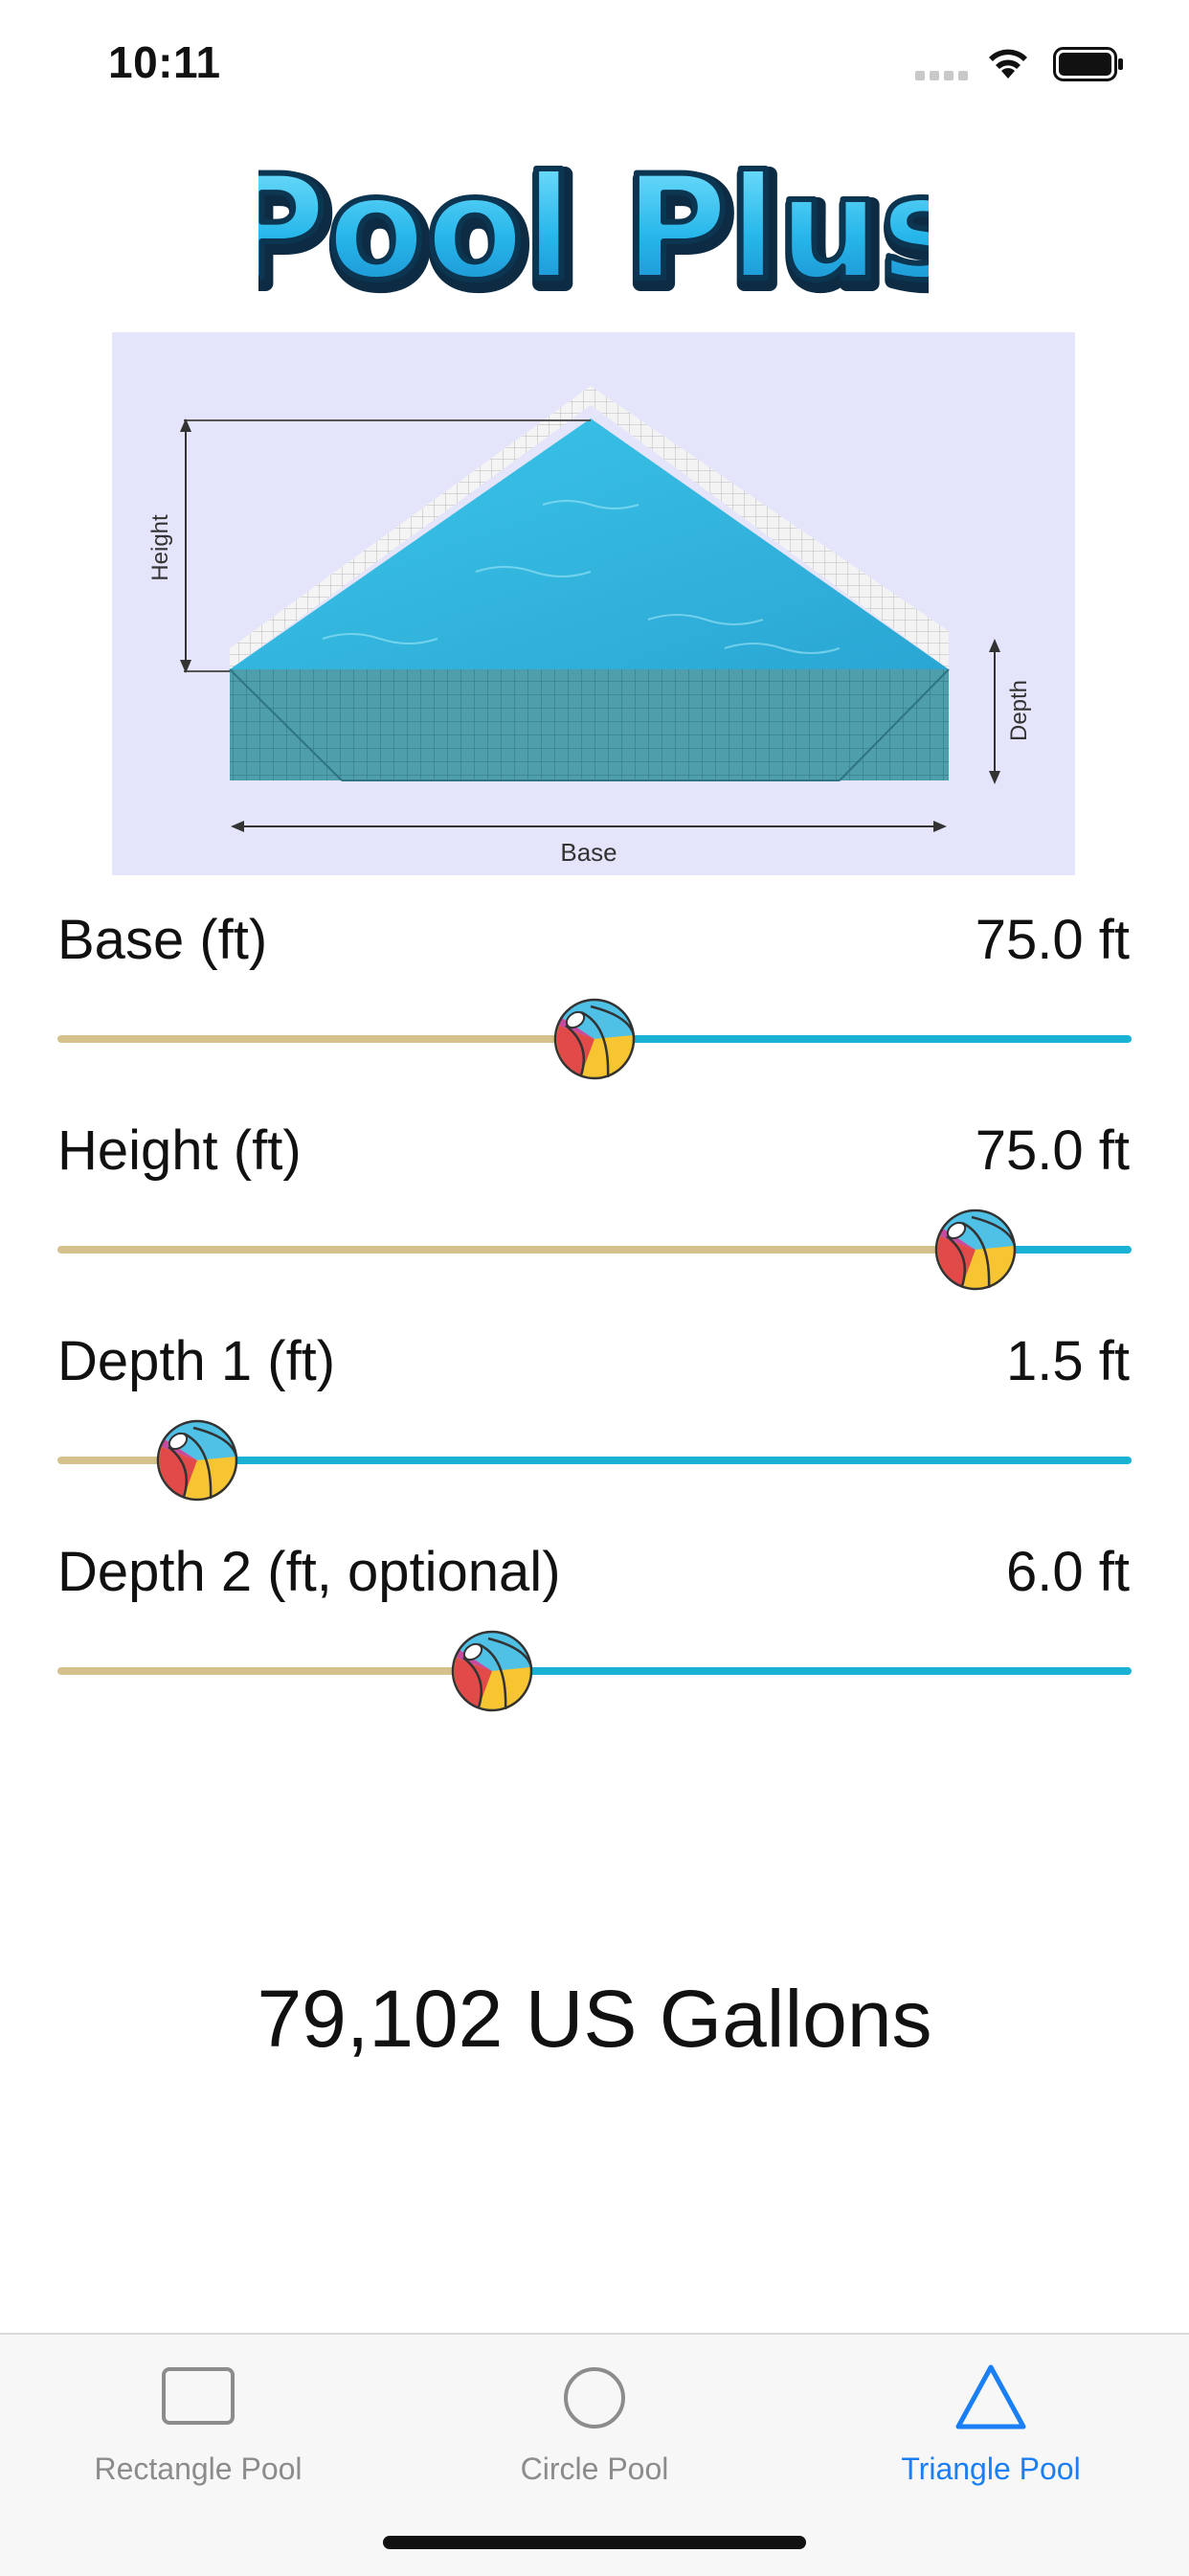 This screenshot has width=1189, height=2576. I want to click on base-label: Base (ft), so click(162, 940).